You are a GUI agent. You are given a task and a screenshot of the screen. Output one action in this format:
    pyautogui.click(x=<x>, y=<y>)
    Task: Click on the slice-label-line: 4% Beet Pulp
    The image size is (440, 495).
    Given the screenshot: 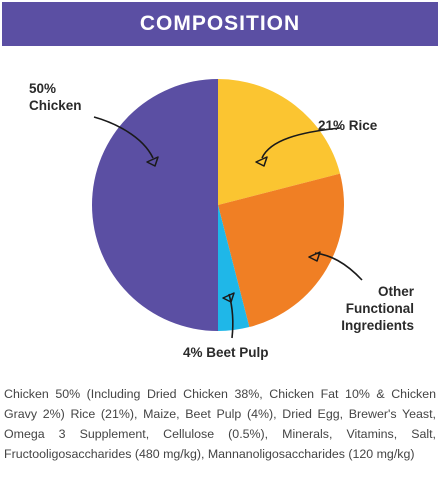 What is the action you would take?
    pyautogui.click(x=226, y=352)
    